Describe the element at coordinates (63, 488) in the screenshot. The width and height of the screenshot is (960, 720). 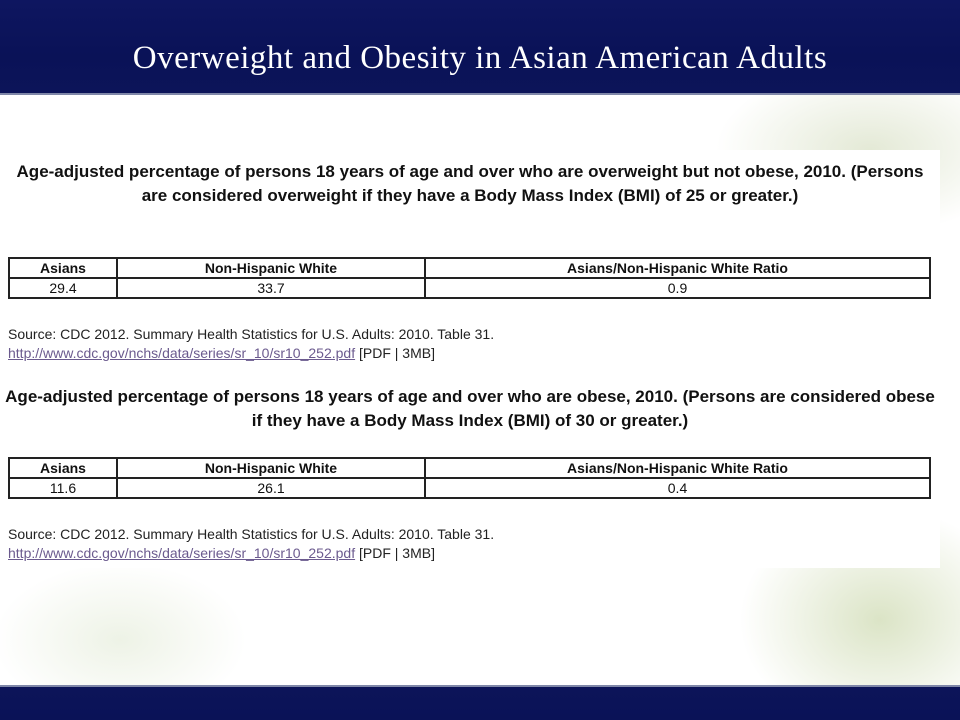
I see `cell-asians: 11.6` at that location.